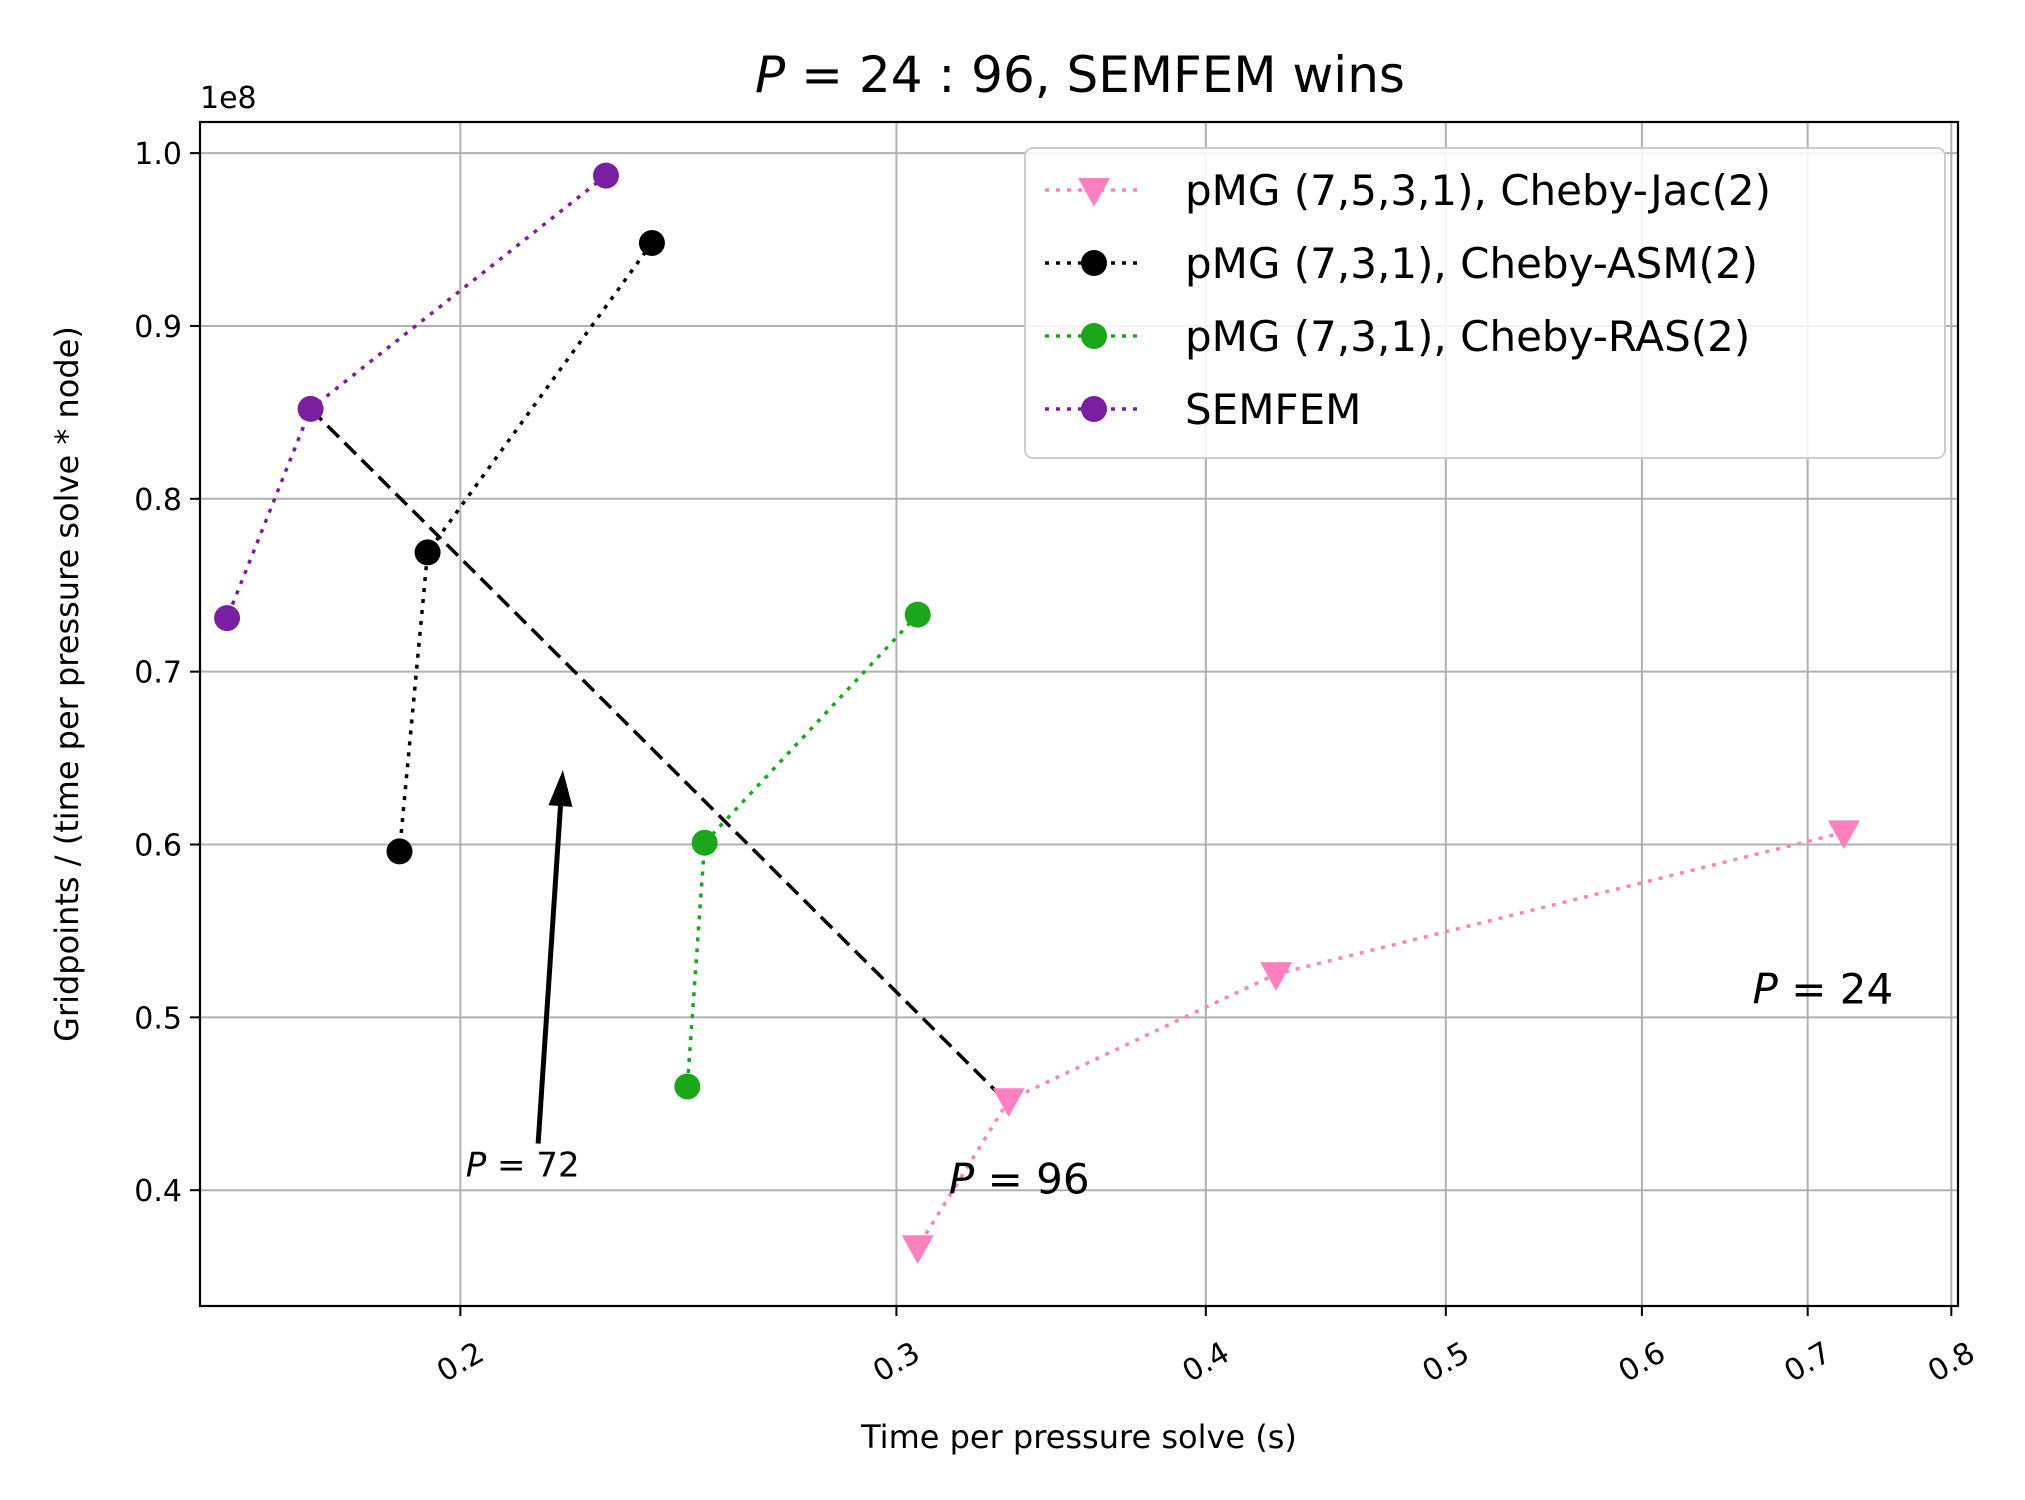 The height and width of the screenshot is (1500, 2025). I want to click on arrow-shaft, so click(549, 974).